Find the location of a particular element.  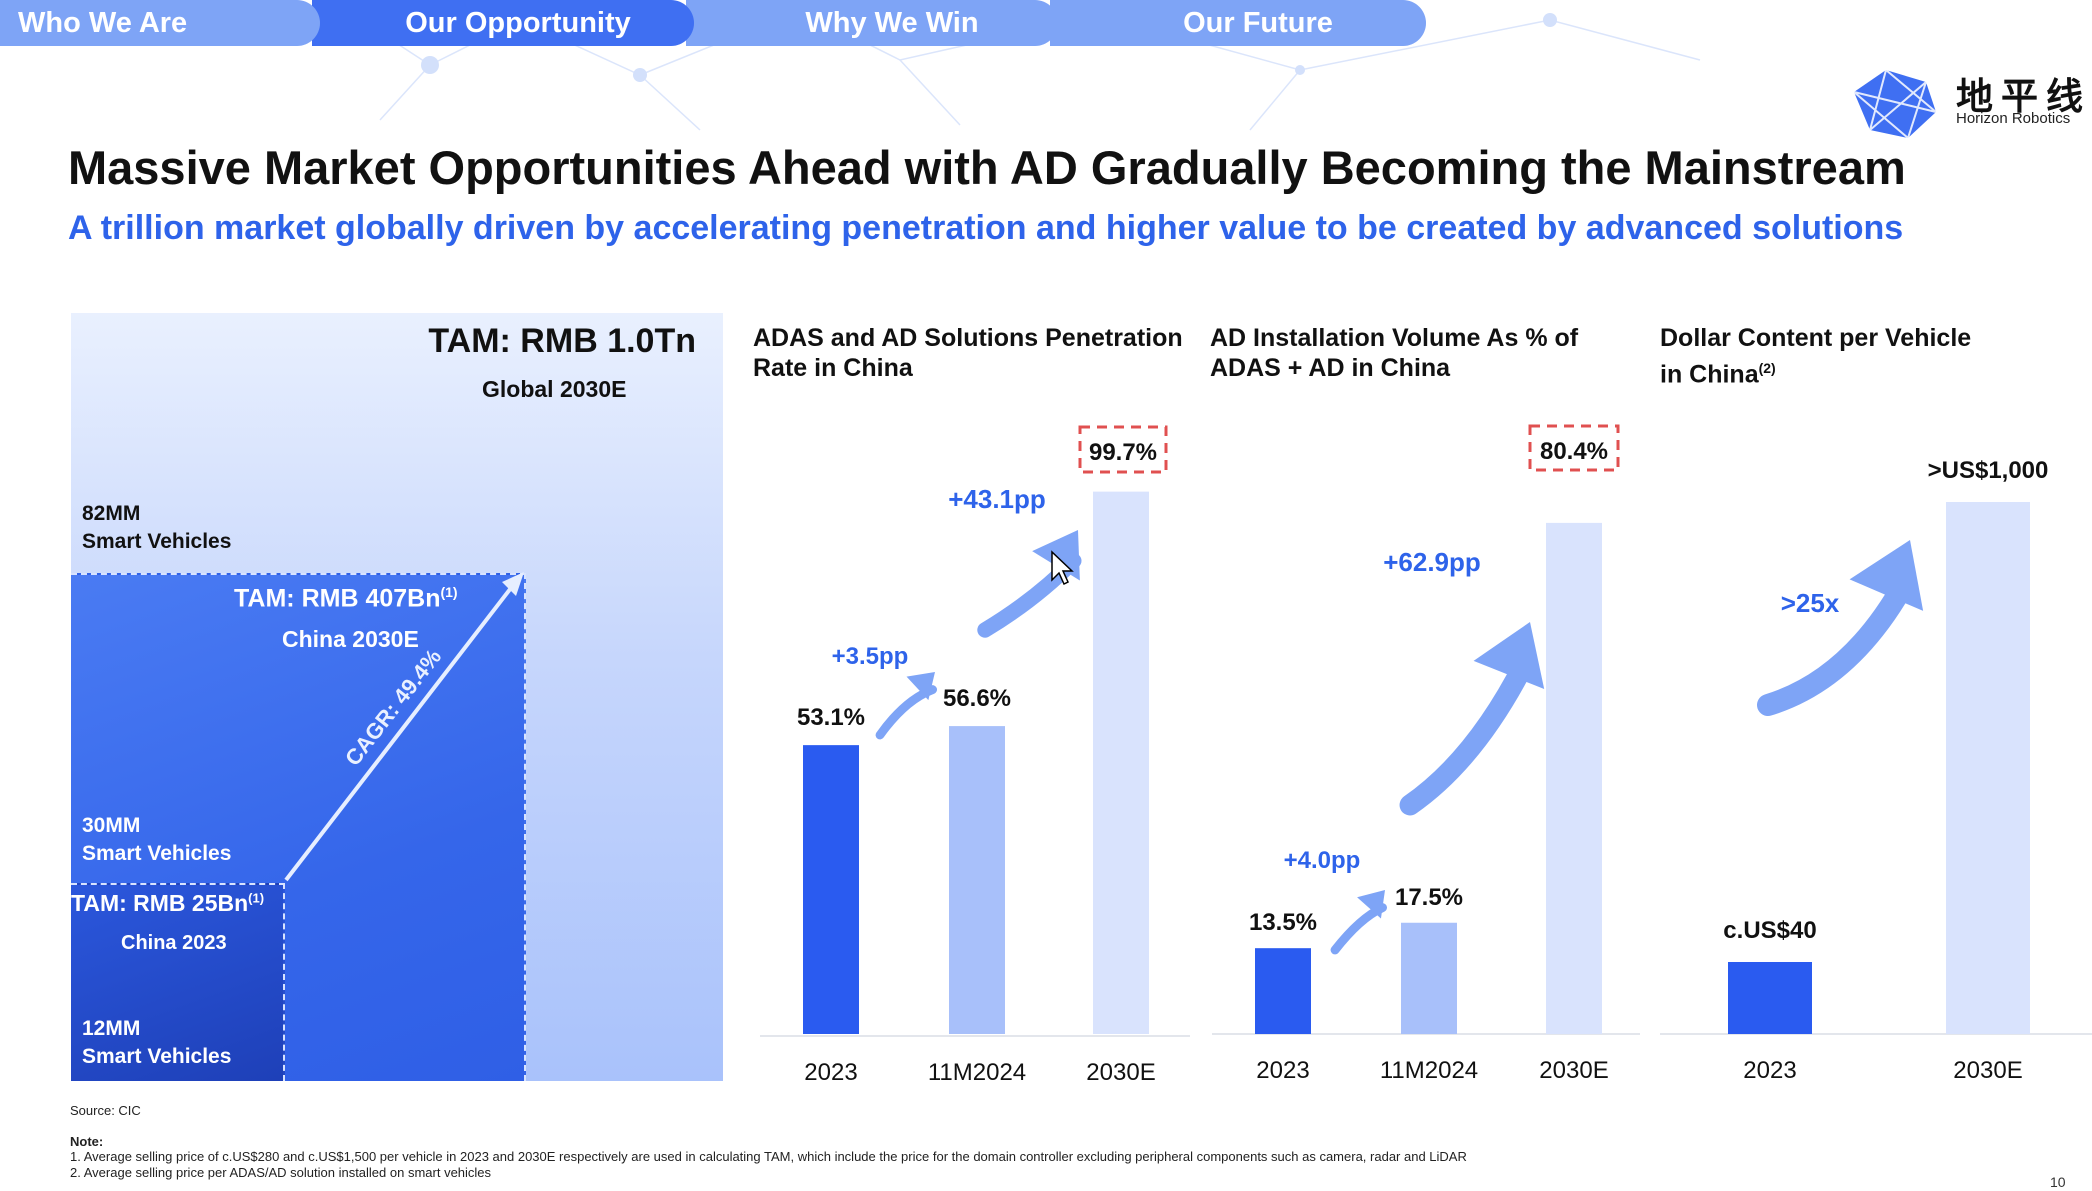

tam-china-2023-vehicles-label: Smart Vehicles is located at coordinates (157, 1056).